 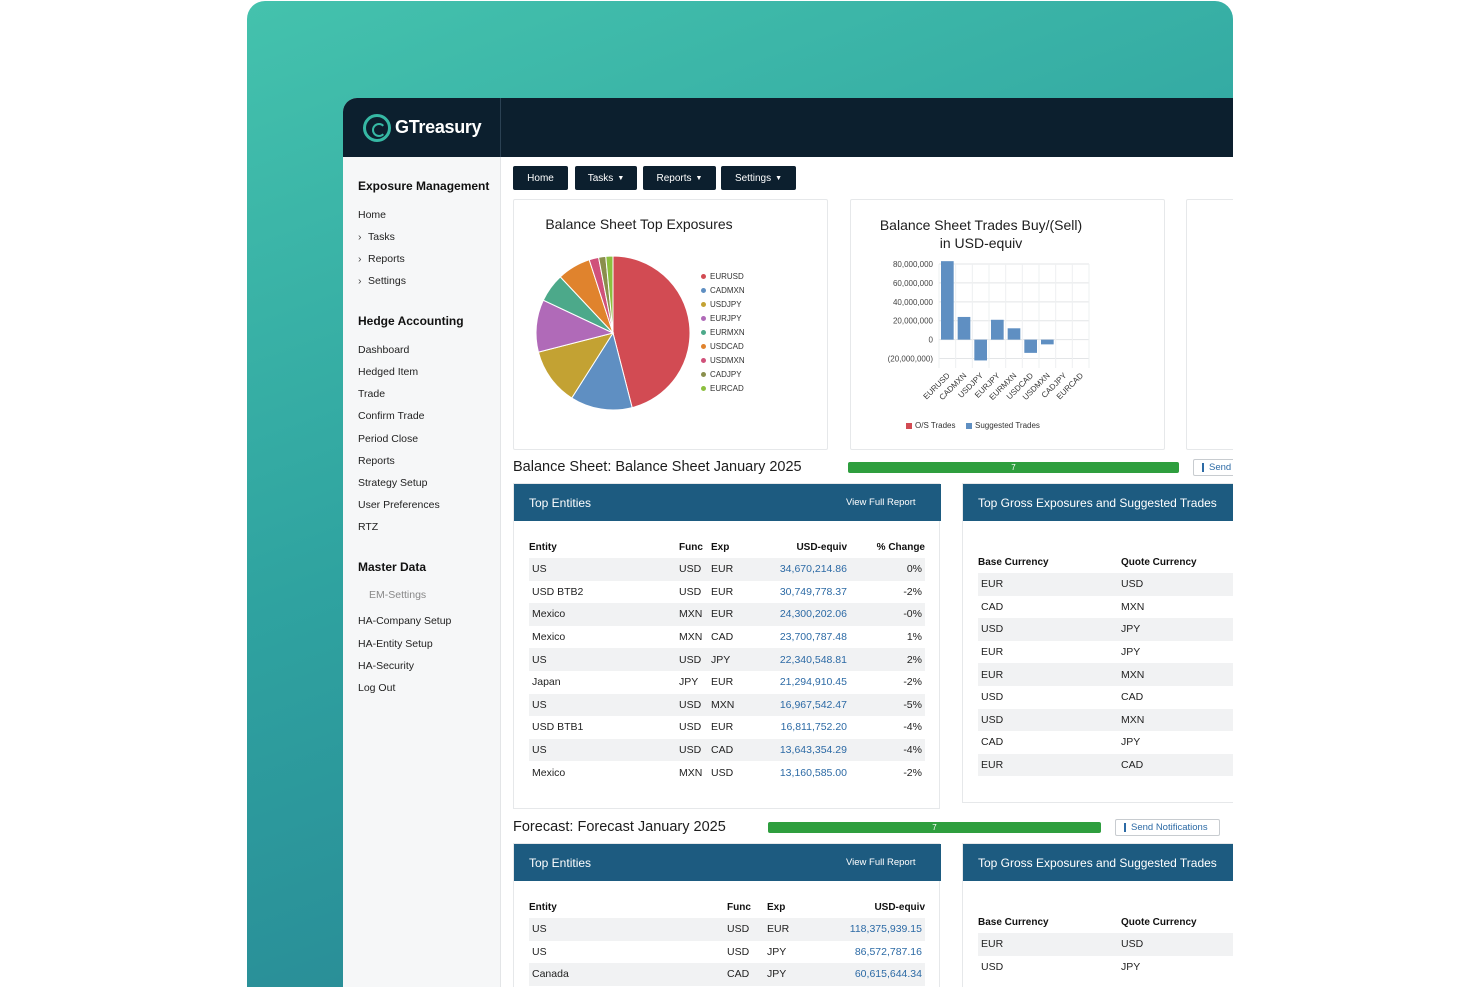 I want to click on table-row: Japan JPY EUR 21,294,910.45 -2%, so click(x=727, y=682).